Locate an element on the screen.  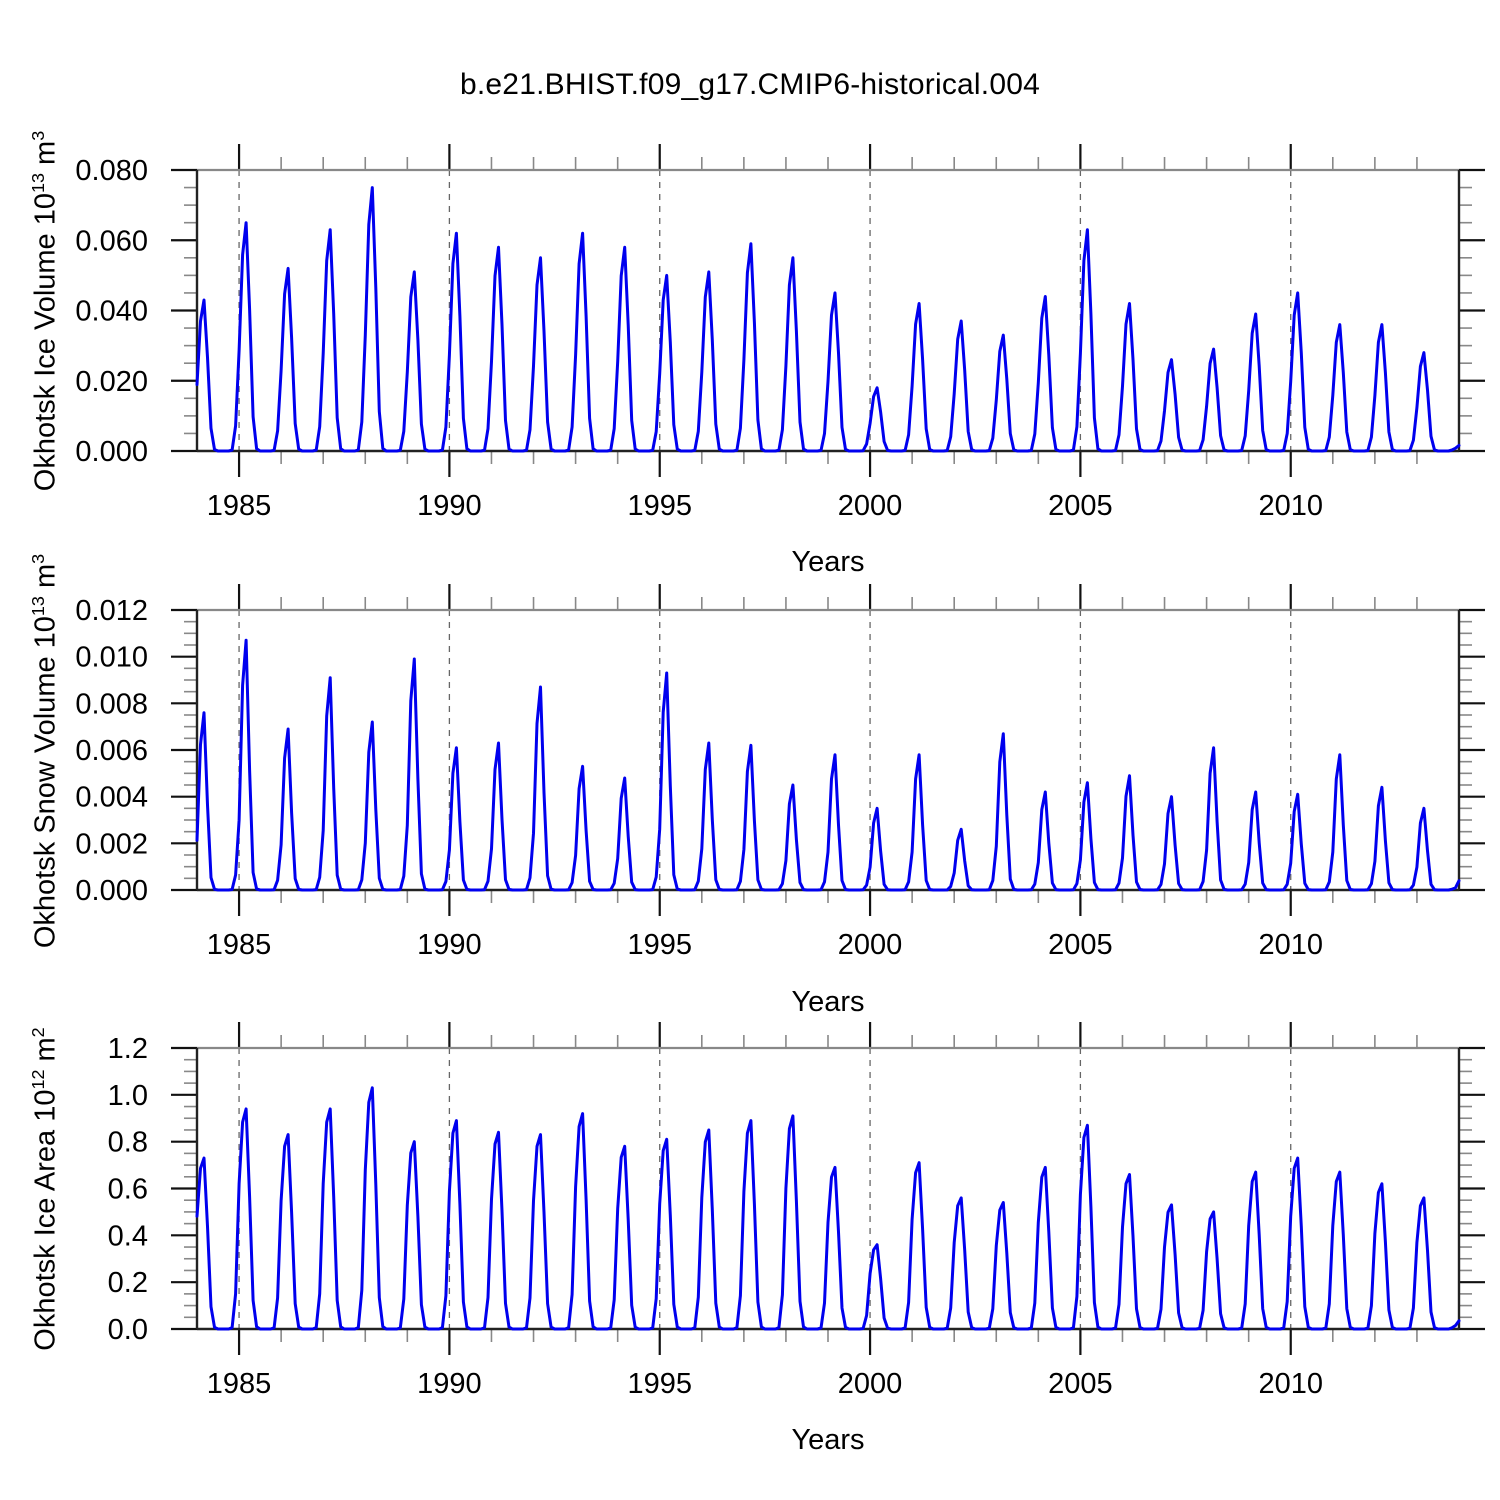
snow-volume-series-line is located at coordinates (828, 765).